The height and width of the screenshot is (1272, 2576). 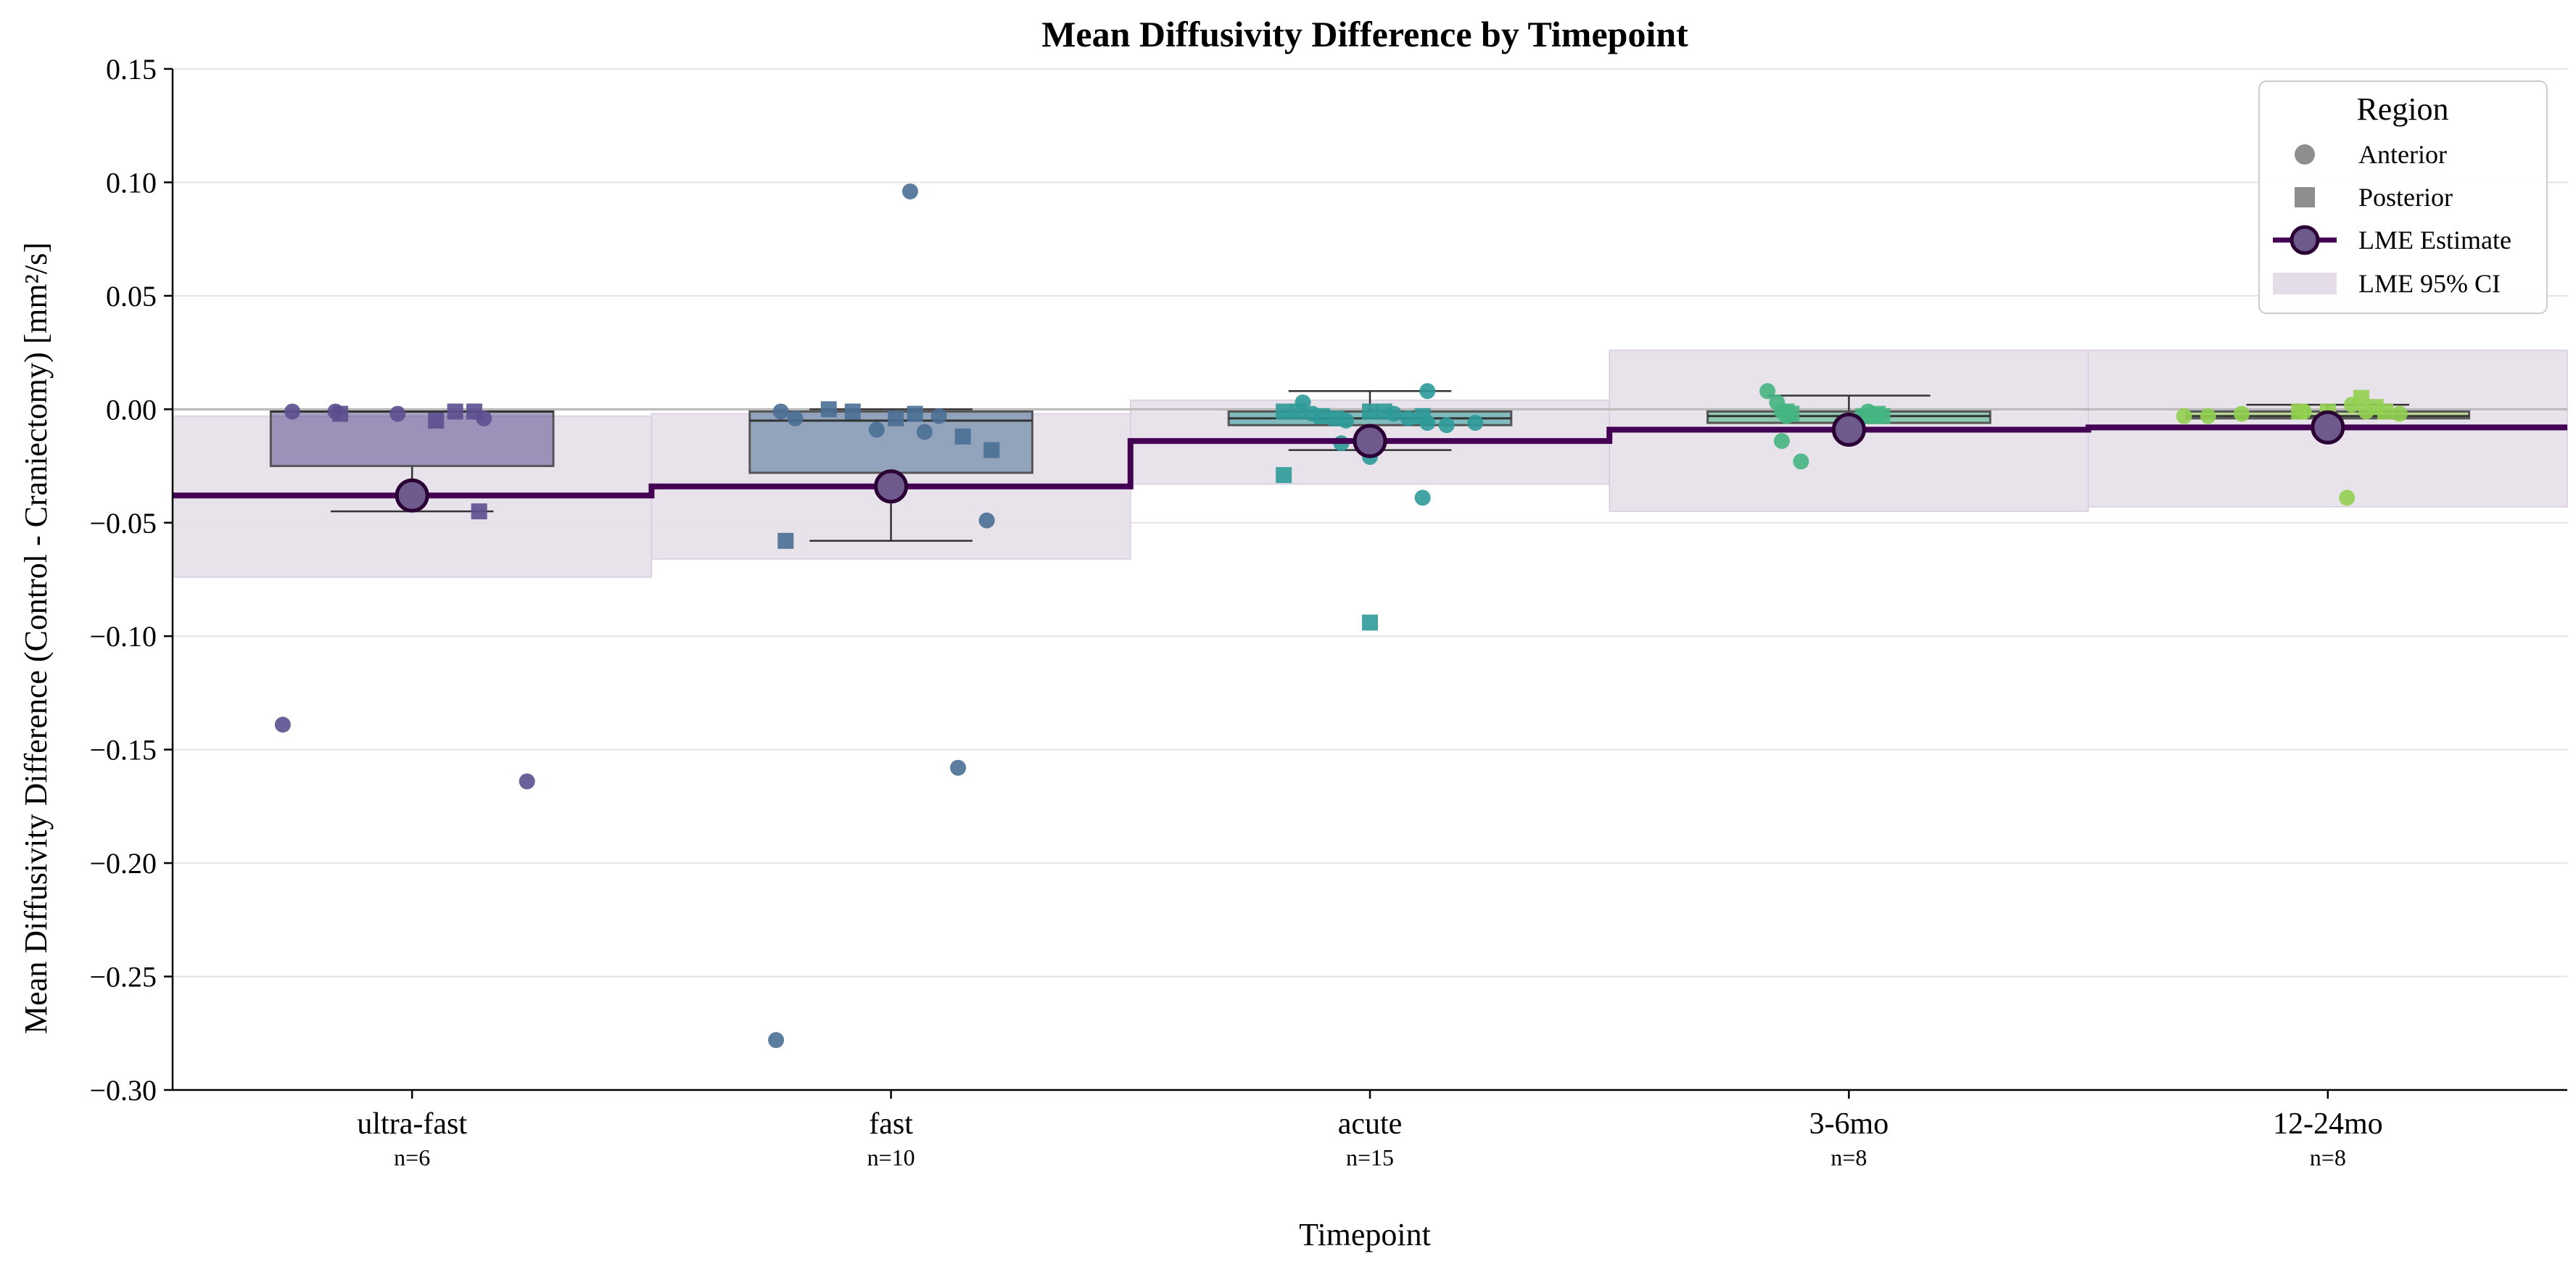 I want to click on x-tick-label: ultra-fast, so click(x=412, y=1124).